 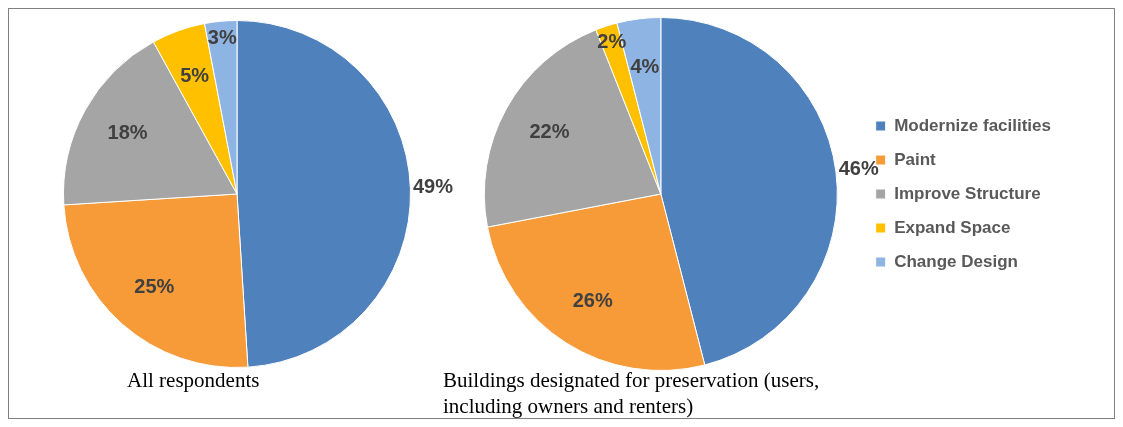 What do you see at coordinates (915, 159) in the screenshot?
I see `legend-label: Paint` at bounding box center [915, 159].